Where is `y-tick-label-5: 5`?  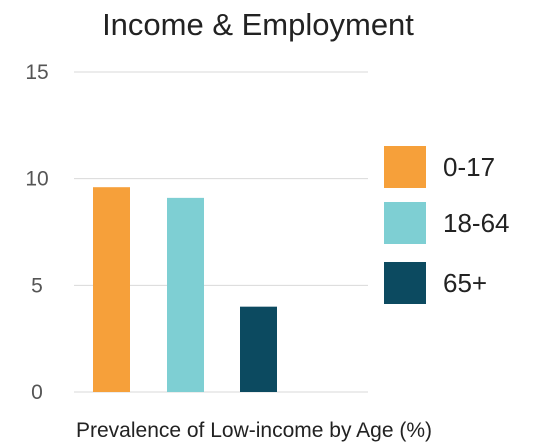 y-tick-label-5: 5 is located at coordinates (37, 285).